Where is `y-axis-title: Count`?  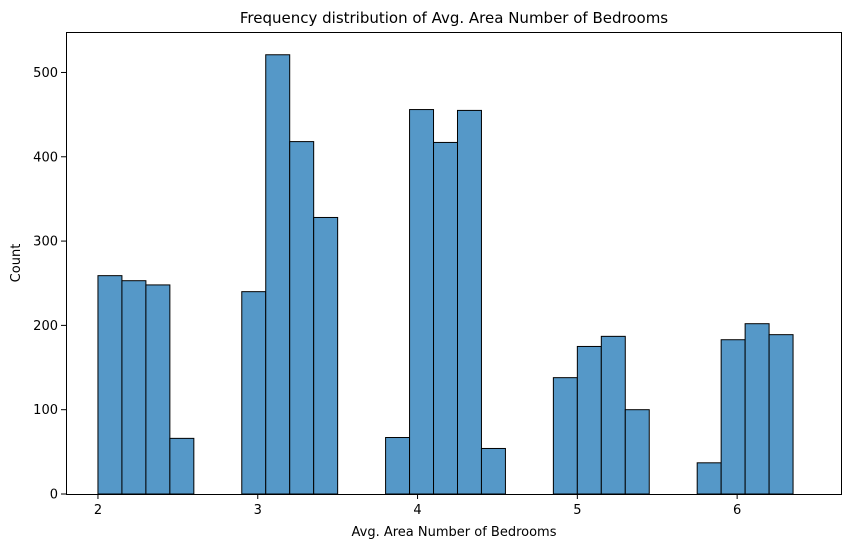
y-axis-title: Count is located at coordinates (16, 263).